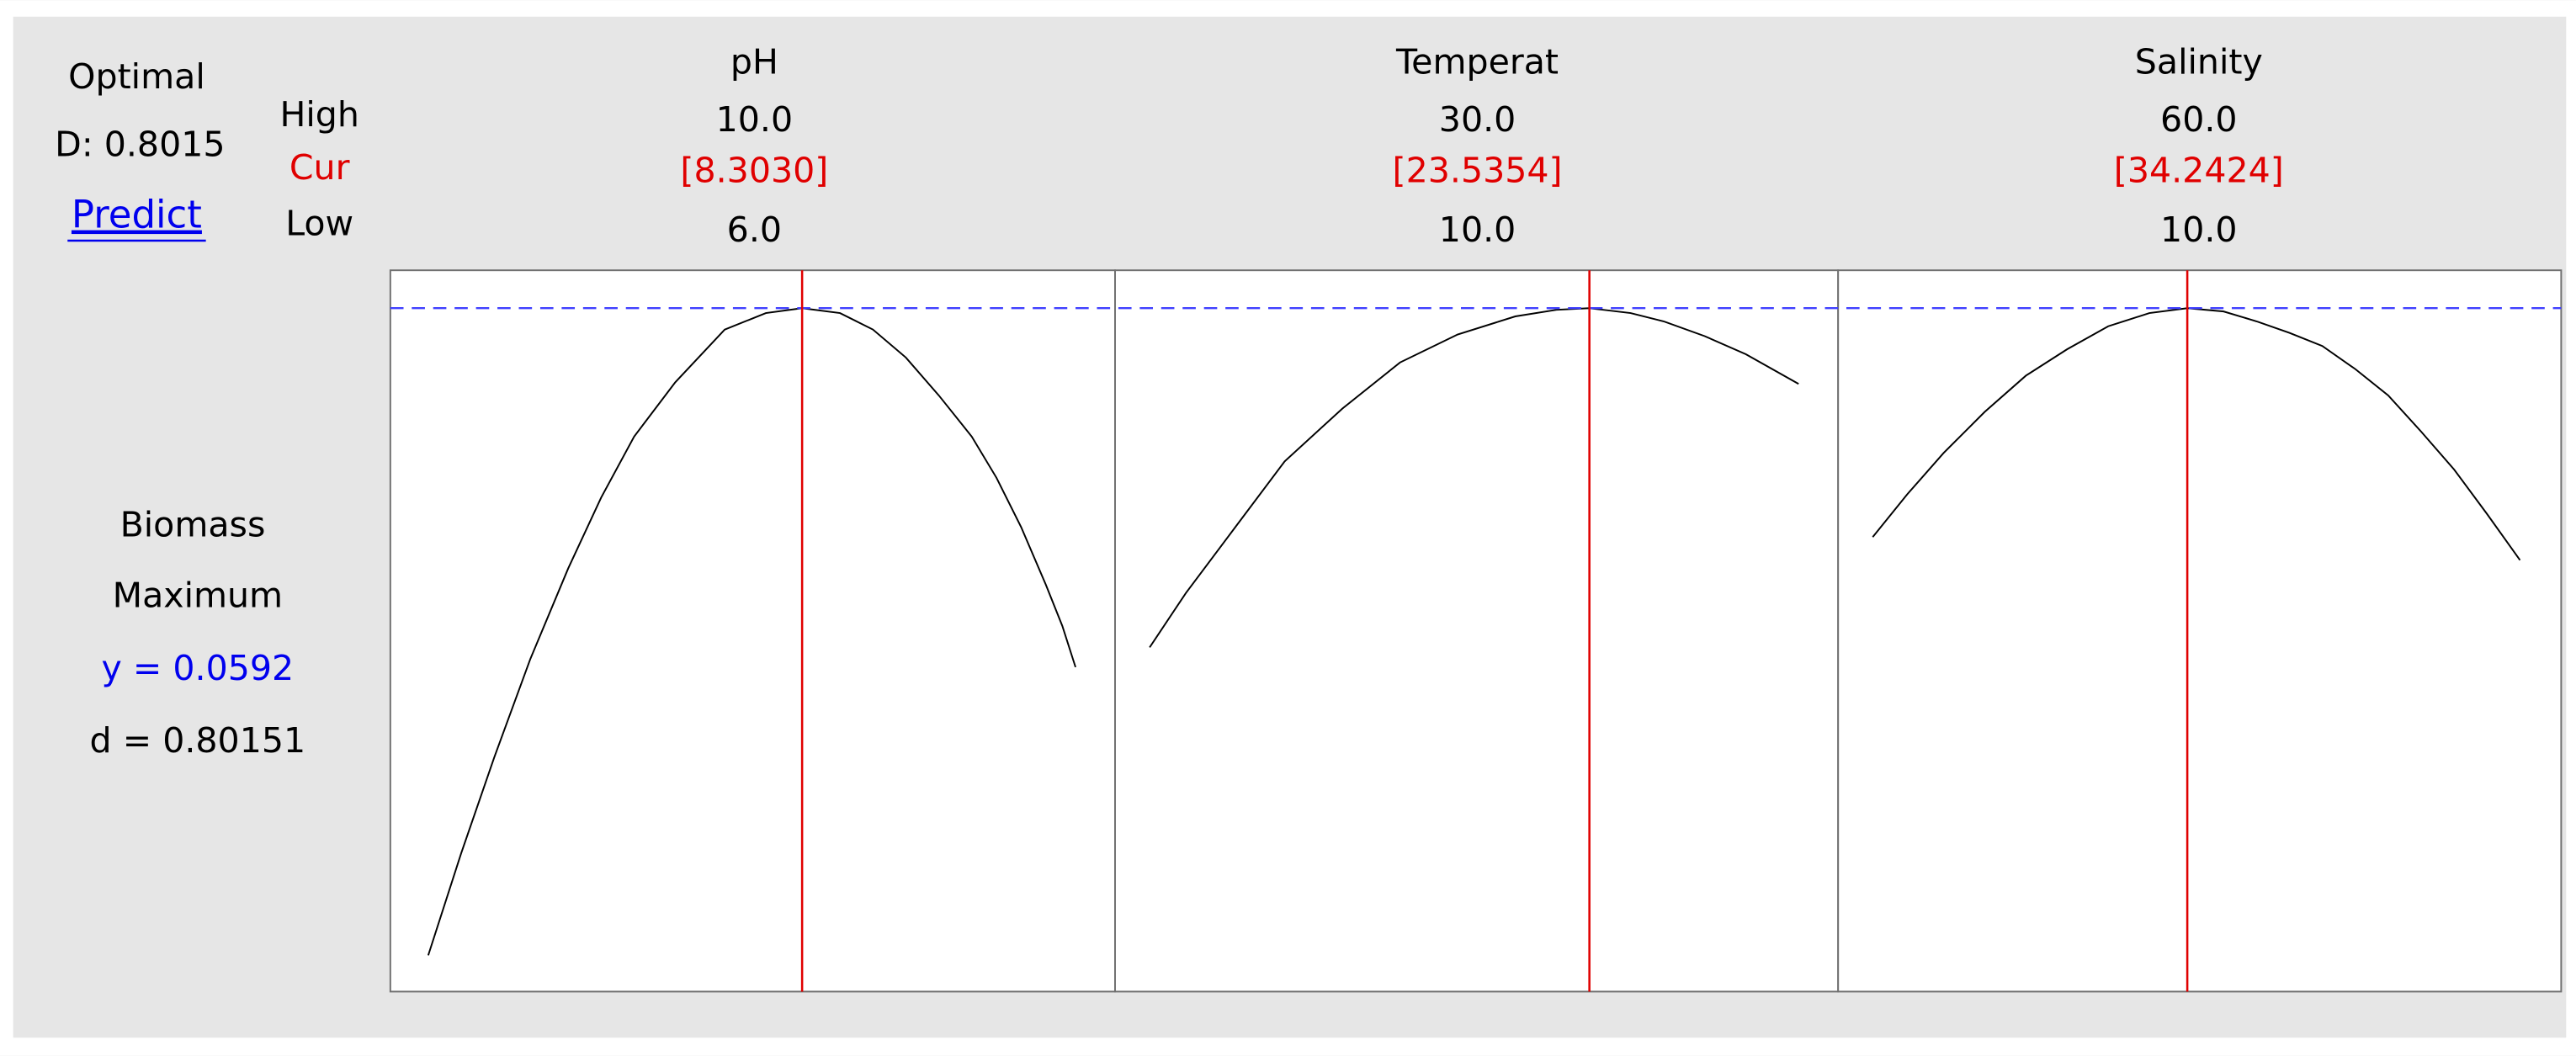  I want to click on response-goal: Maximum, so click(198, 596).